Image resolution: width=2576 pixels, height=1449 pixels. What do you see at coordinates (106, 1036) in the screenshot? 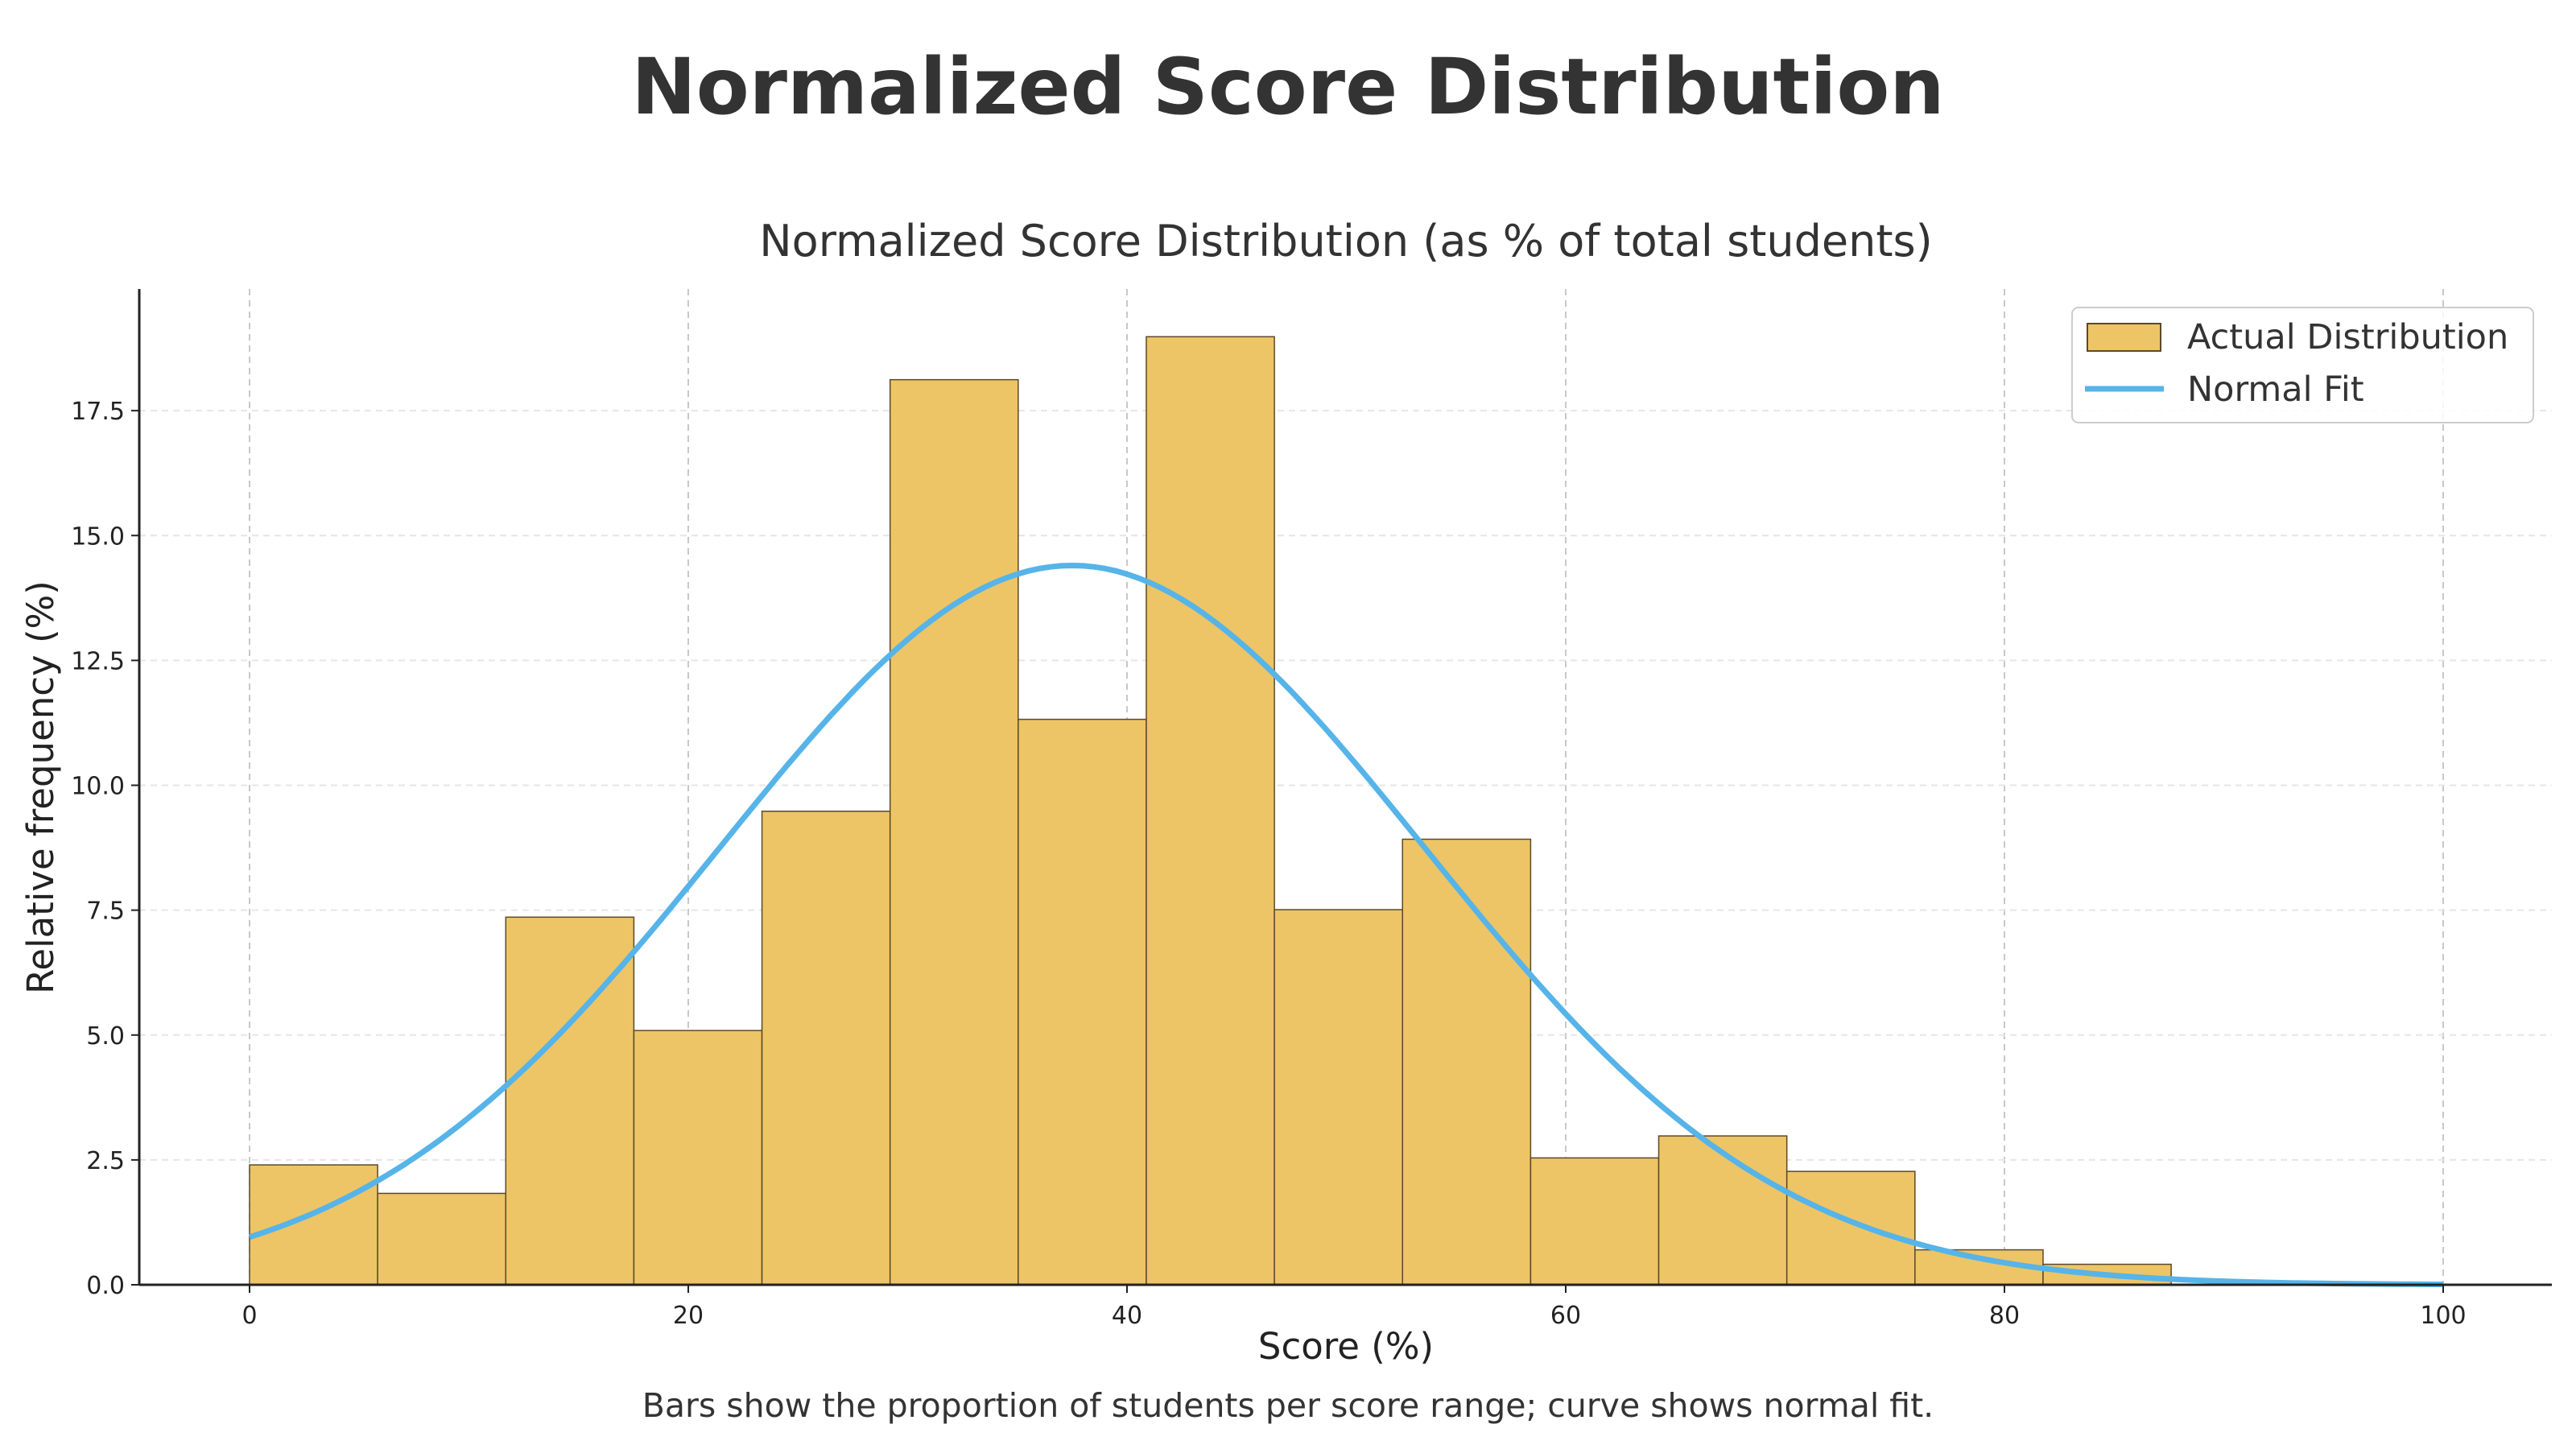
I see `y-tick-label: 5.0` at bounding box center [106, 1036].